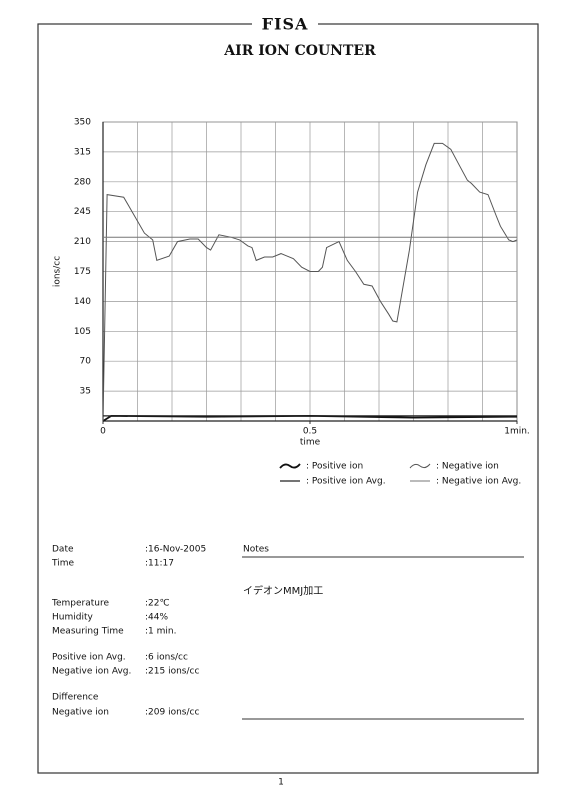  What do you see at coordinates (172, 713) in the screenshot?
I see `info-value: :209 ions/cc` at bounding box center [172, 713].